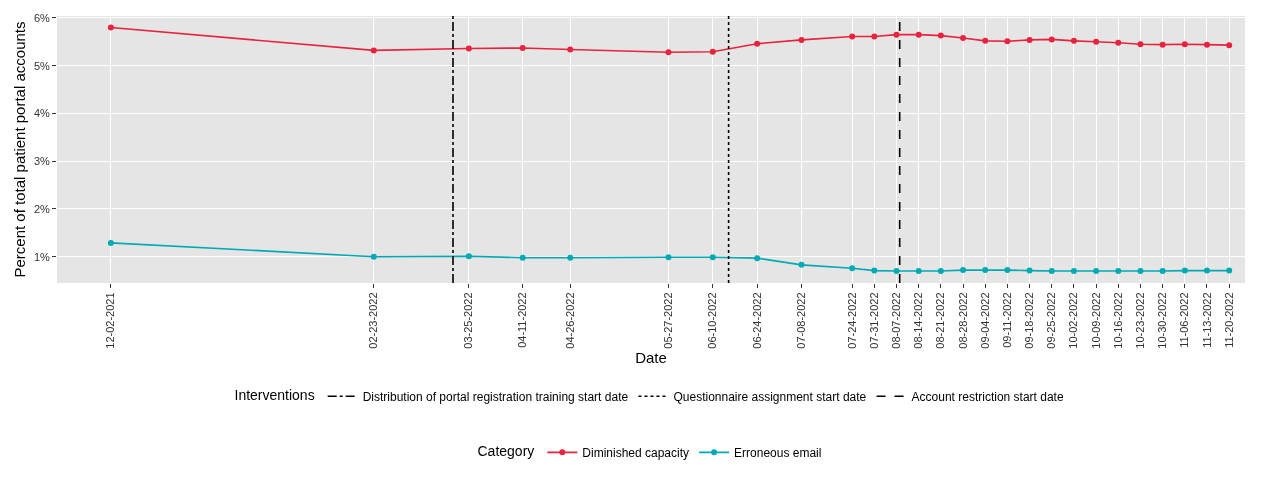 The width and height of the screenshot is (1277, 479). Describe the element at coordinates (667, 320) in the screenshot. I see `x-tick-label: 05-27-2022` at that location.